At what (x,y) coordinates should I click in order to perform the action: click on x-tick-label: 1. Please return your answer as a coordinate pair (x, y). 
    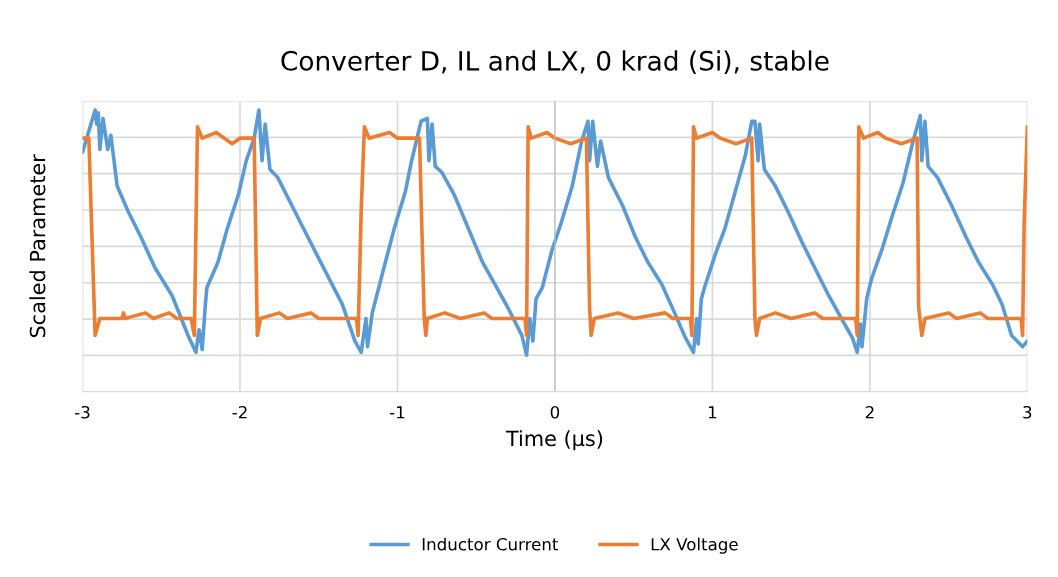
    Looking at the image, I should click on (712, 412).